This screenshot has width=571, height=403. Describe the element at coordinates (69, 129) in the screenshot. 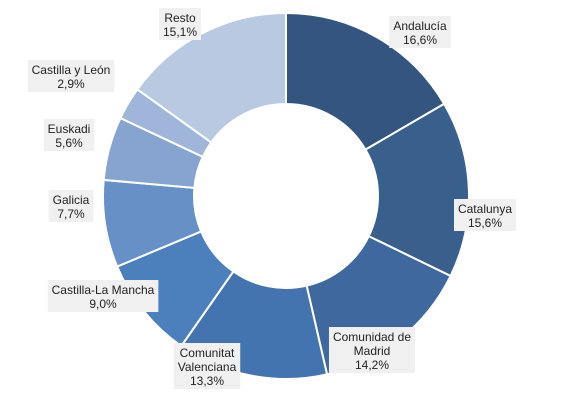

I see `slice-name-label: Euskadi` at that location.